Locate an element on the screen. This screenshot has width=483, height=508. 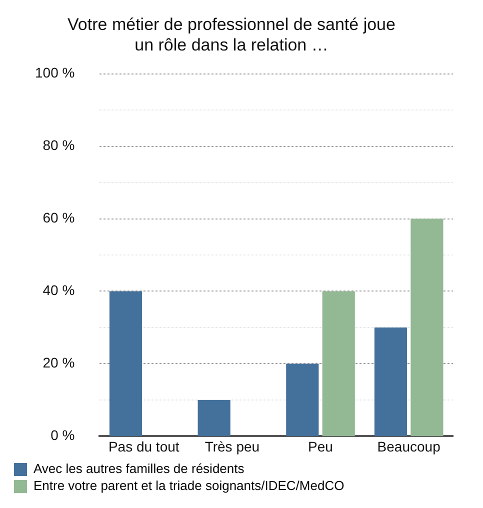
x-tick-label: Peu is located at coordinates (320, 446).